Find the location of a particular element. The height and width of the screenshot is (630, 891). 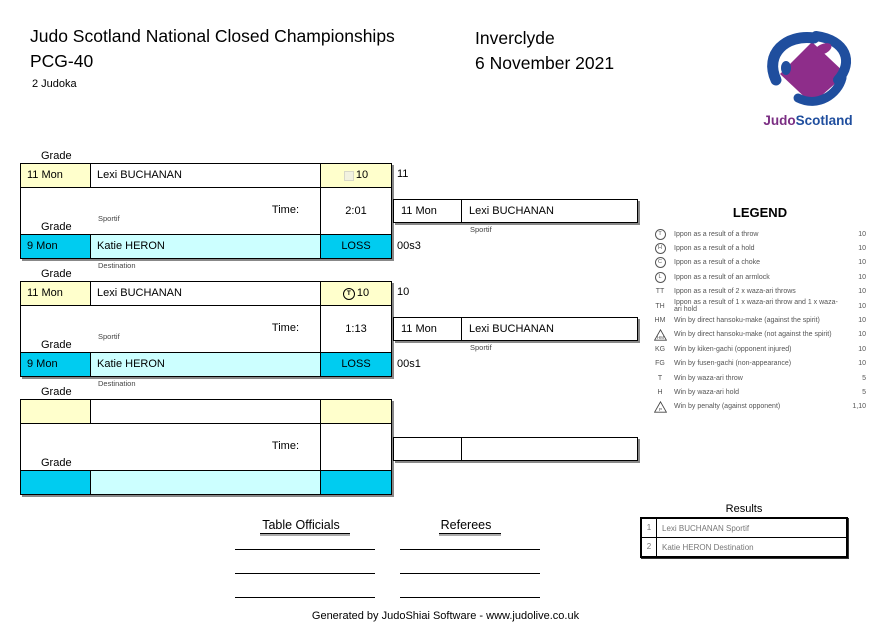

svg-text: HM is located at coordinates (660, 337).